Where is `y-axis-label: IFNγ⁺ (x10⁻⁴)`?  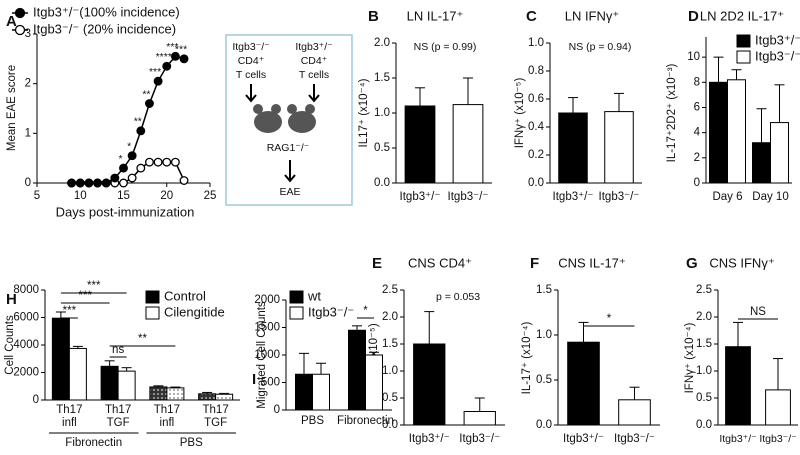
y-axis-label: IFNγ⁺ (x10⁻⁴) is located at coordinates (690, 357).